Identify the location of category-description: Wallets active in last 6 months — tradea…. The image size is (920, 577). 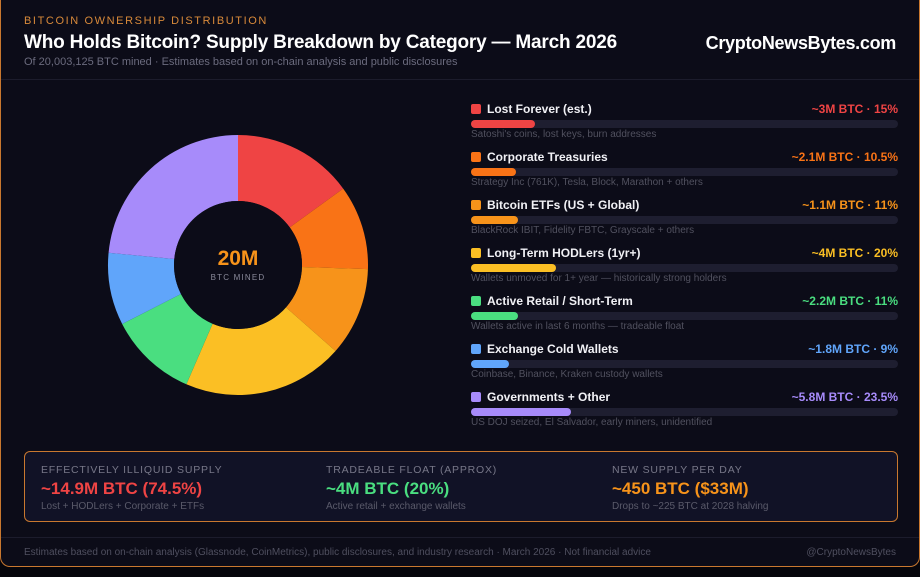
(578, 326).